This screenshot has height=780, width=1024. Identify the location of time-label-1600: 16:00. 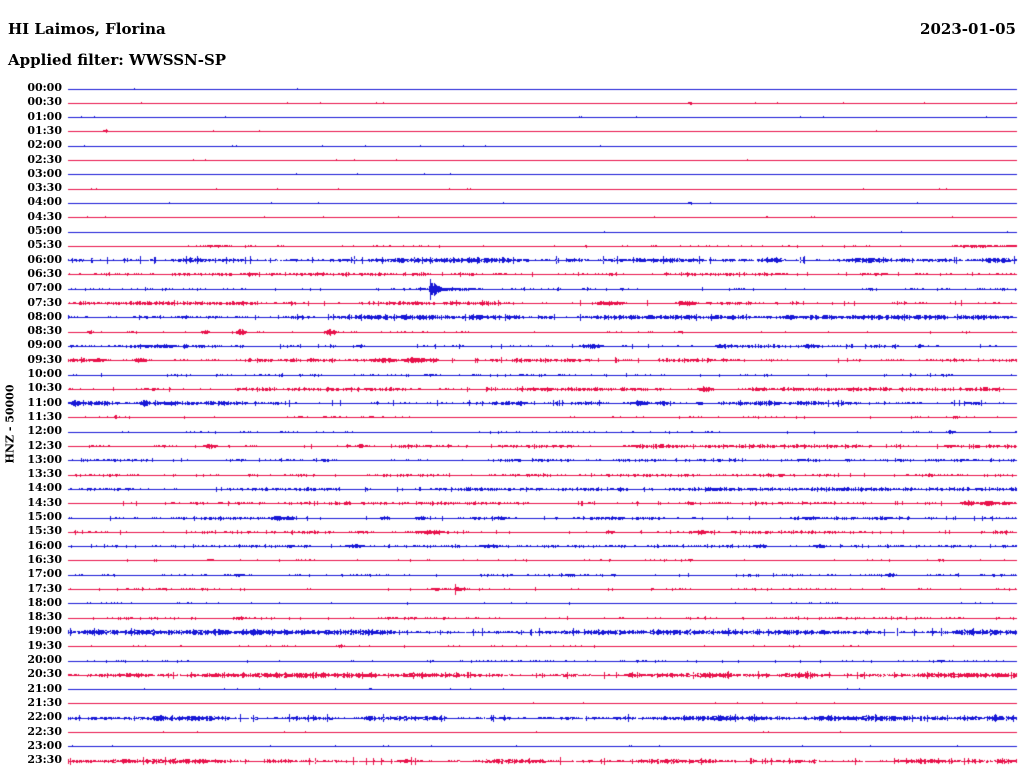
(44, 545).